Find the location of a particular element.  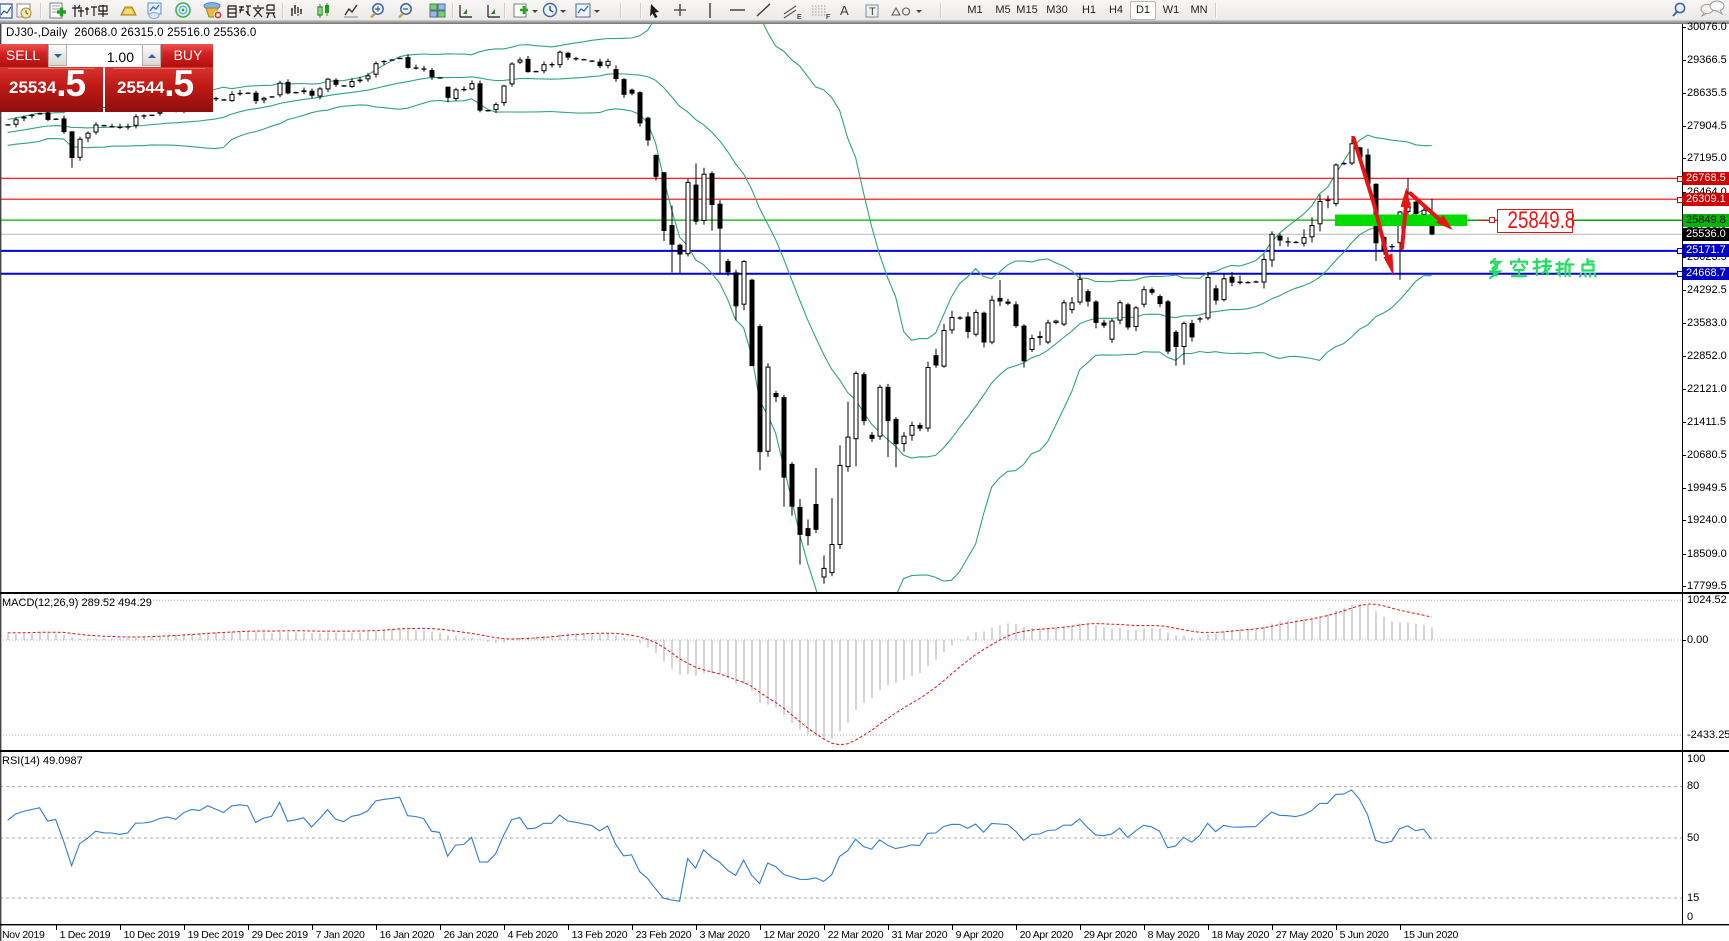

svg-text: A is located at coordinates (844, 10).